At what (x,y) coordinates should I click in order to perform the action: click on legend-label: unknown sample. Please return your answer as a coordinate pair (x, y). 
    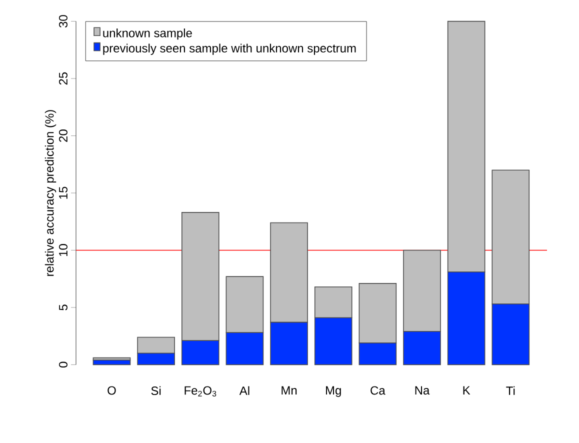
    Looking at the image, I should click on (147, 34).